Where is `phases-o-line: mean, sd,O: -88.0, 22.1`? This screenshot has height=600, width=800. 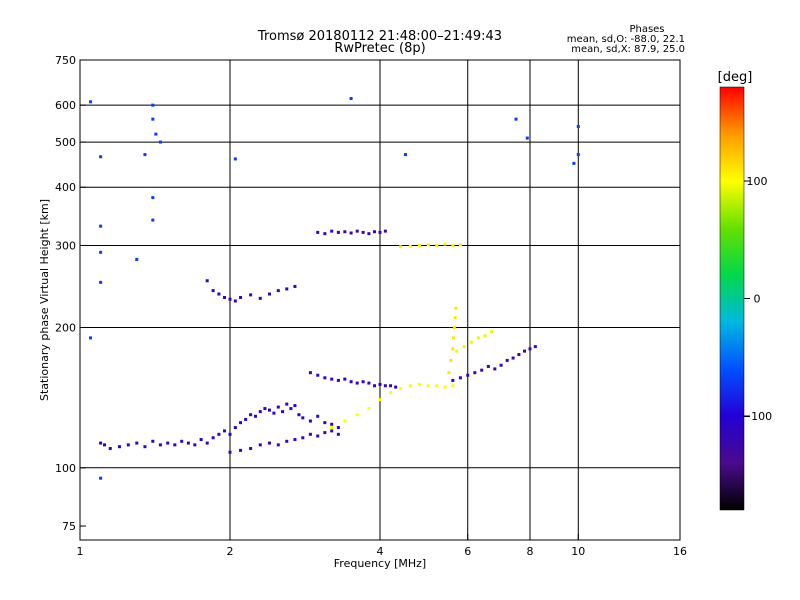 phases-o-line: mean, sd,O: -88.0, 22.1 is located at coordinates (626, 39).